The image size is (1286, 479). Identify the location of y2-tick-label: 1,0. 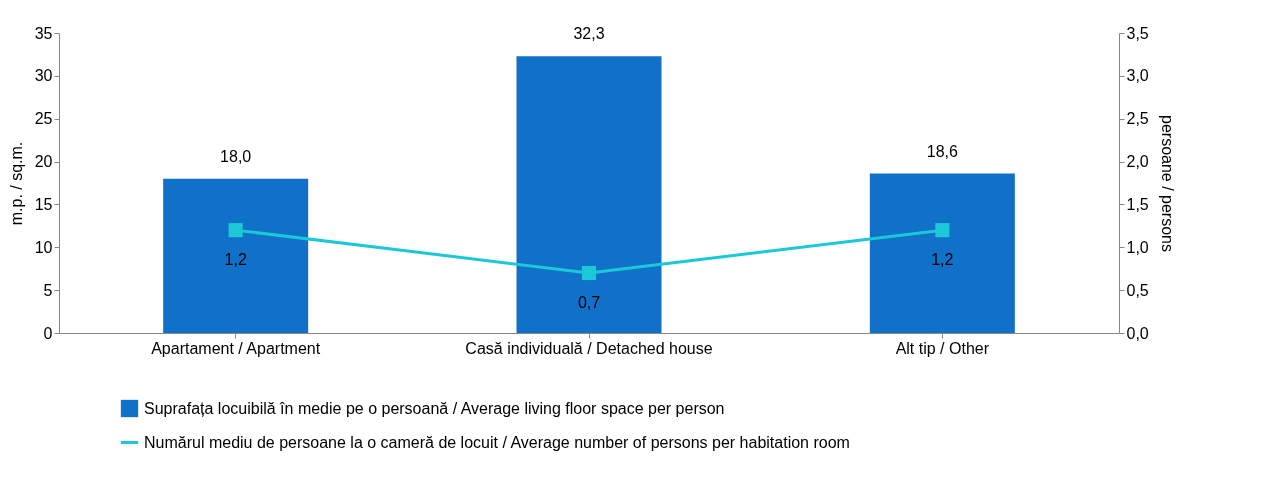
(1137, 247).